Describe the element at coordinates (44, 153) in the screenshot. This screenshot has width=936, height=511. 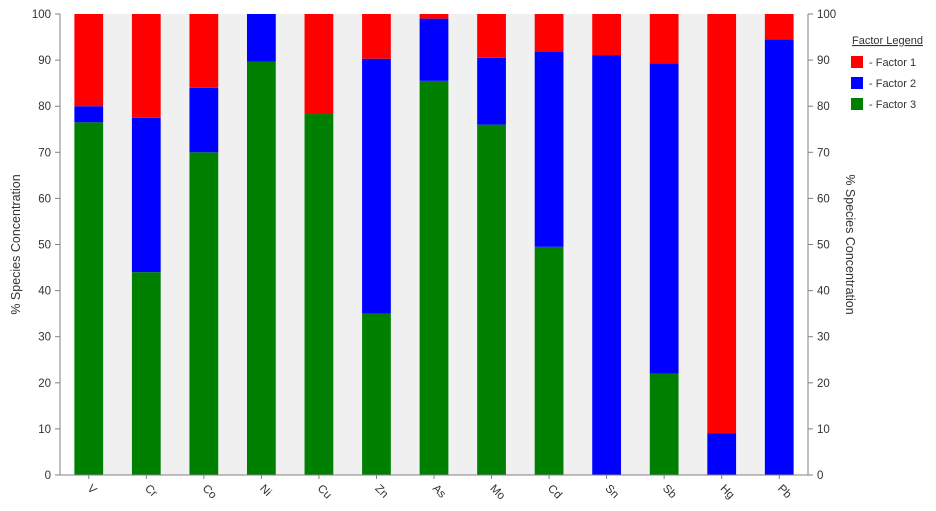
I see `y-tick-label-left: 70` at that location.